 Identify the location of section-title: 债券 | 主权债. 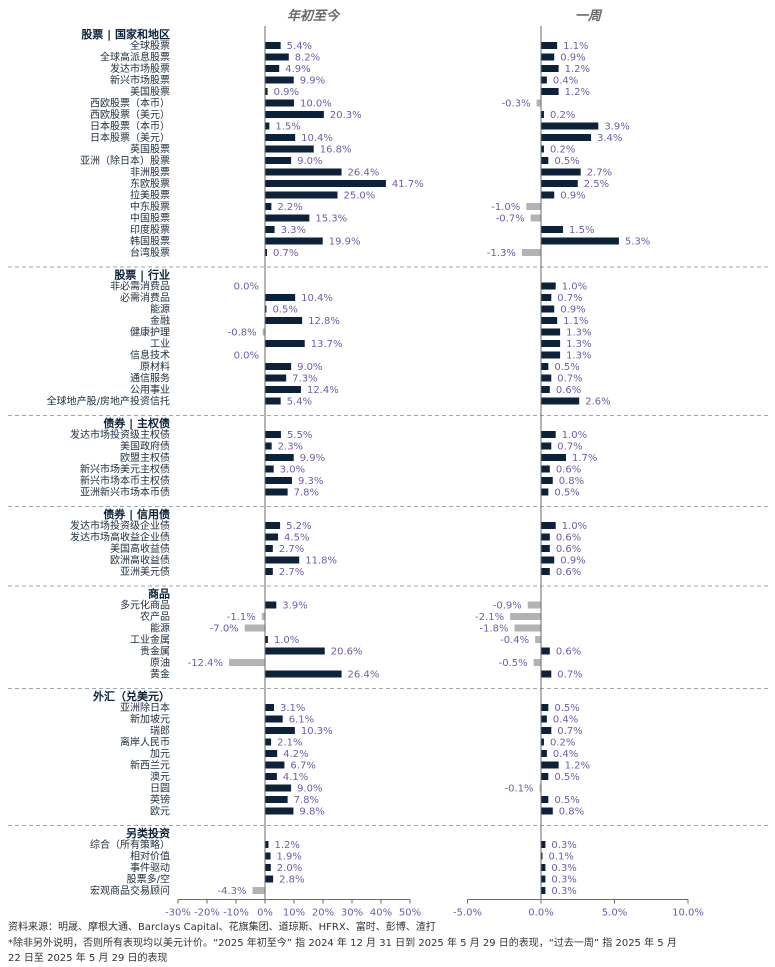
(136, 423).